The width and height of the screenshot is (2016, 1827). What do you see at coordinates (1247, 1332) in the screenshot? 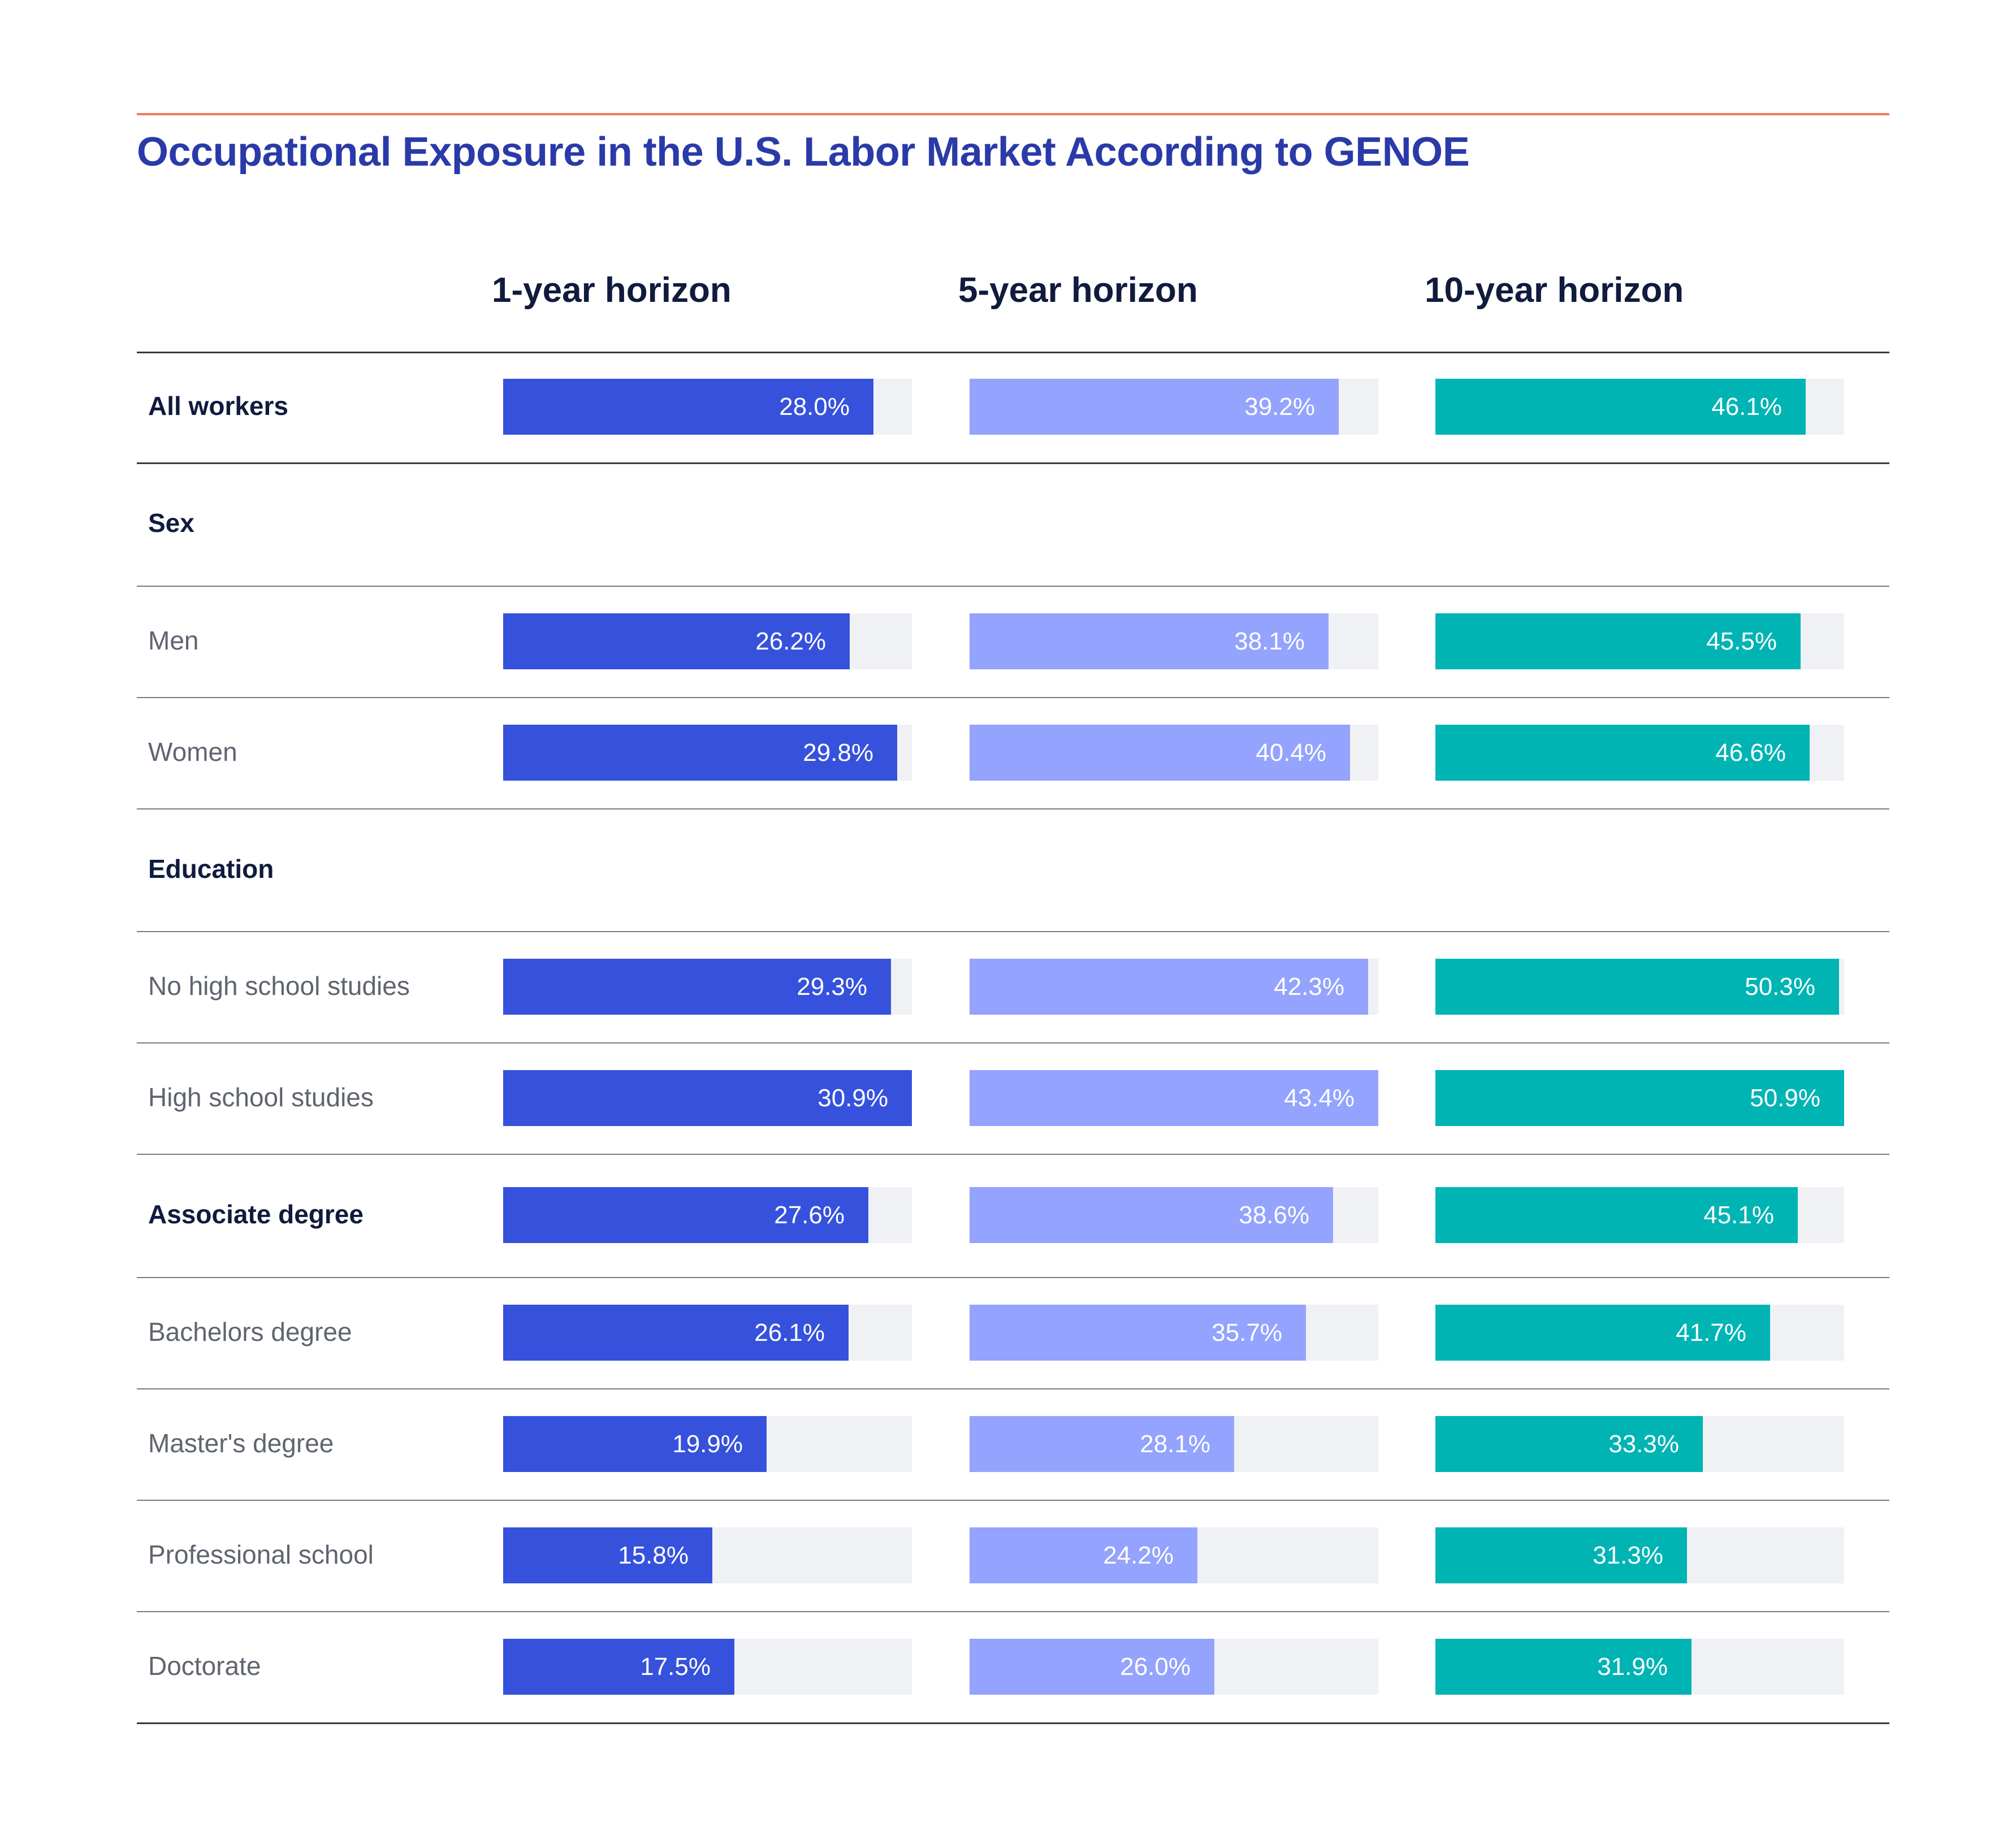
I see `data-label: 35.7%` at bounding box center [1247, 1332].